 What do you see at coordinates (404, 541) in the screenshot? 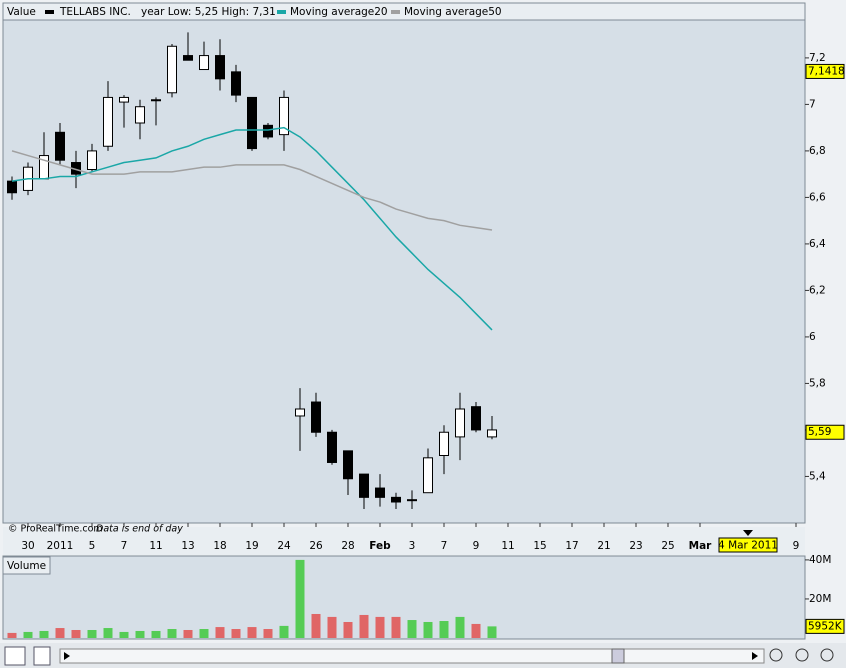
I see `date-axis` at bounding box center [404, 541].